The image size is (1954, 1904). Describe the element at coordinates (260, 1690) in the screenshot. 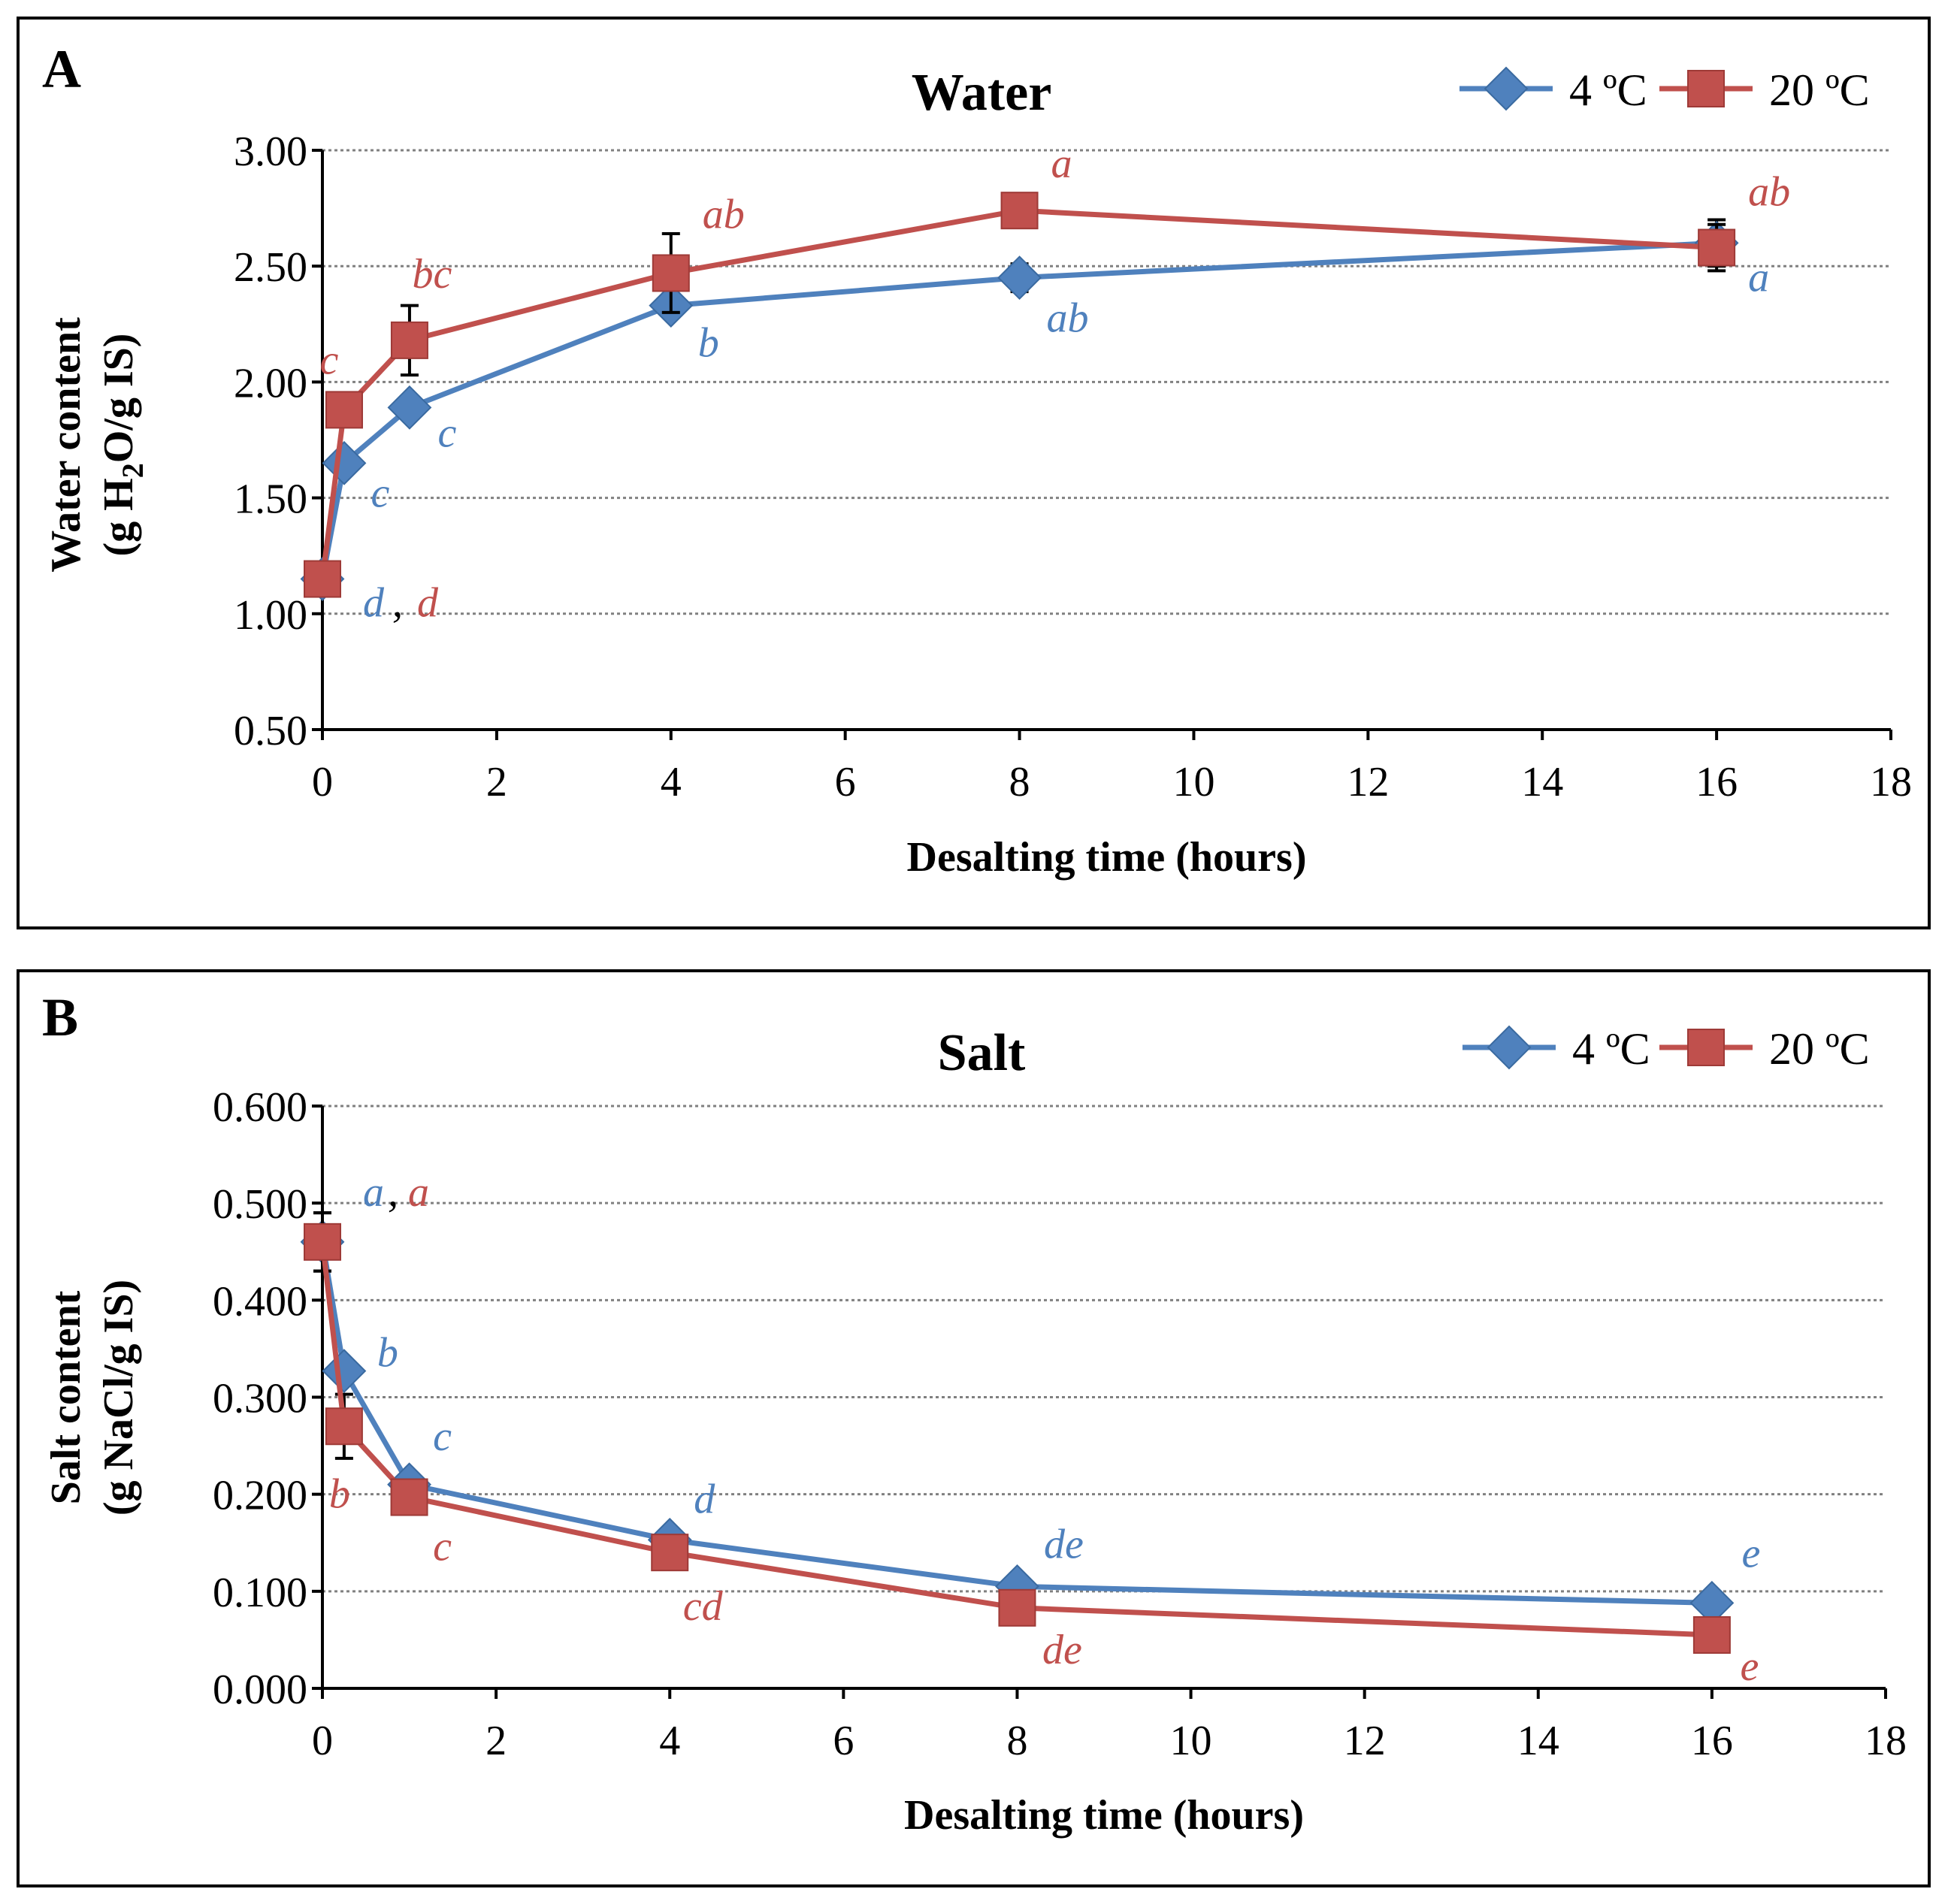

I see `y-tick-label: 0.000` at that location.